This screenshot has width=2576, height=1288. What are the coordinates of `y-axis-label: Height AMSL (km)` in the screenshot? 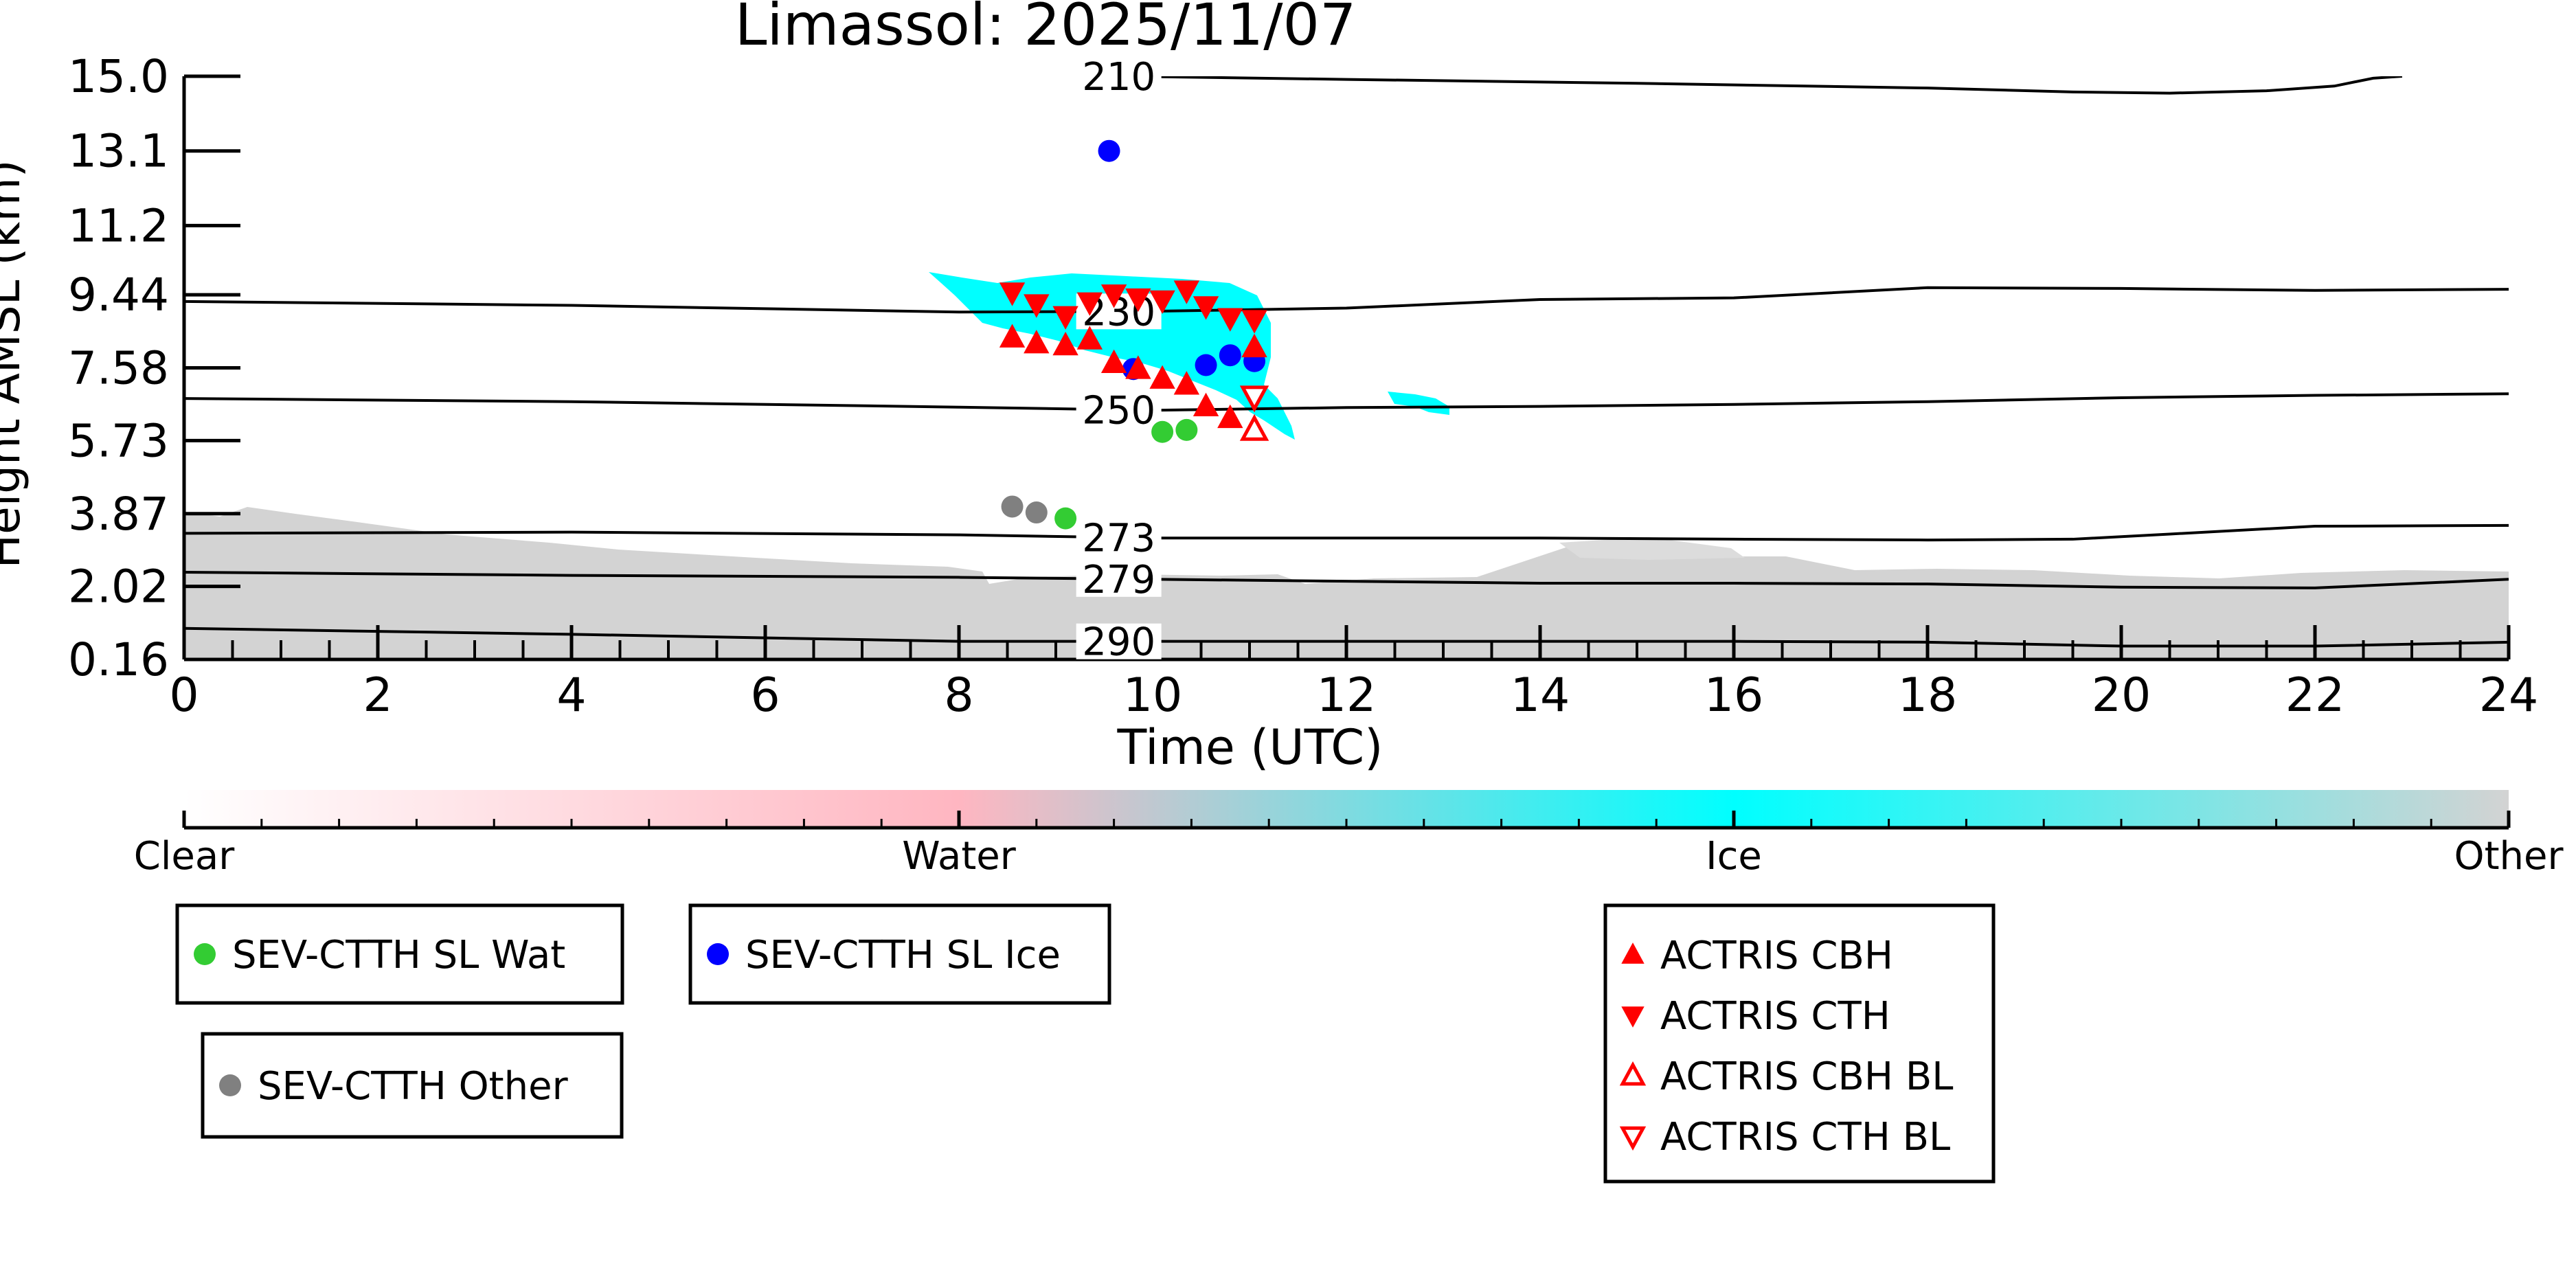 It's located at (15, 364).